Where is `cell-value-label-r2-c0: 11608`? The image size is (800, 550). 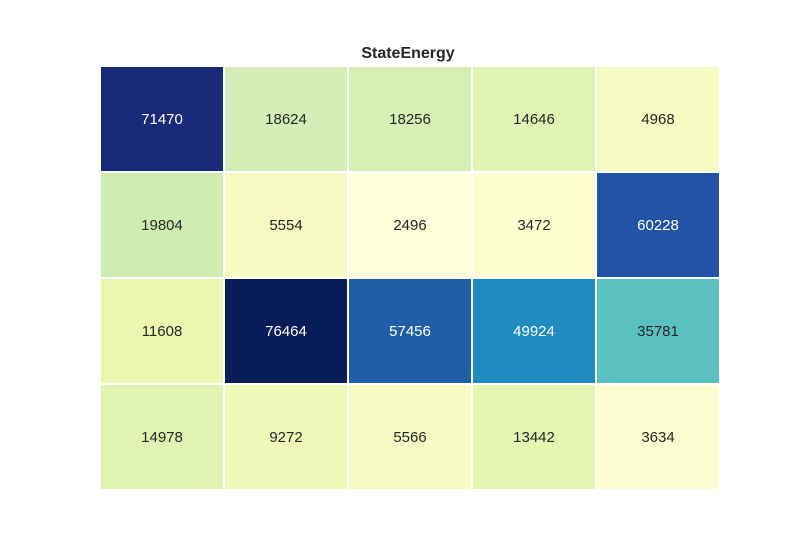 cell-value-label-r2-c0: 11608 is located at coordinates (162, 331).